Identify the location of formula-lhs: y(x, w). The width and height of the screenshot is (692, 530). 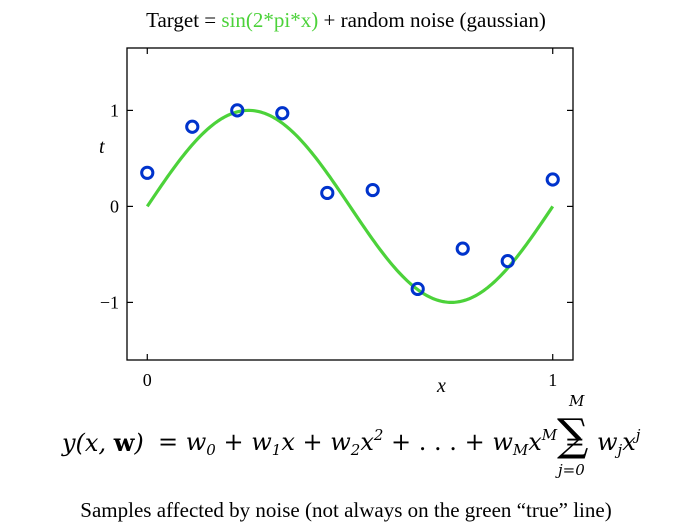
(103, 442).